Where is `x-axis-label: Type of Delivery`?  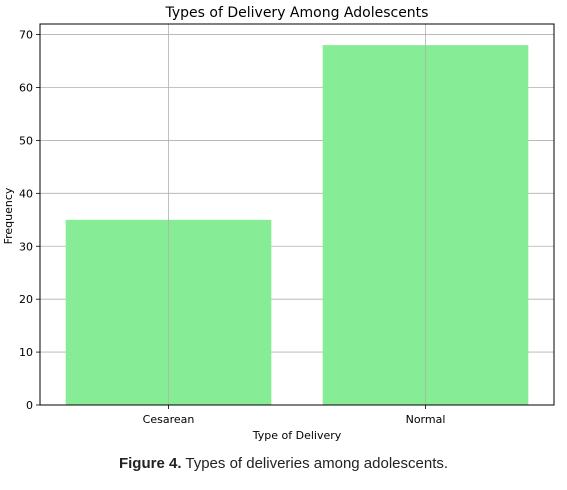
x-axis-label: Type of Delivery is located at coordinates (297, 435).